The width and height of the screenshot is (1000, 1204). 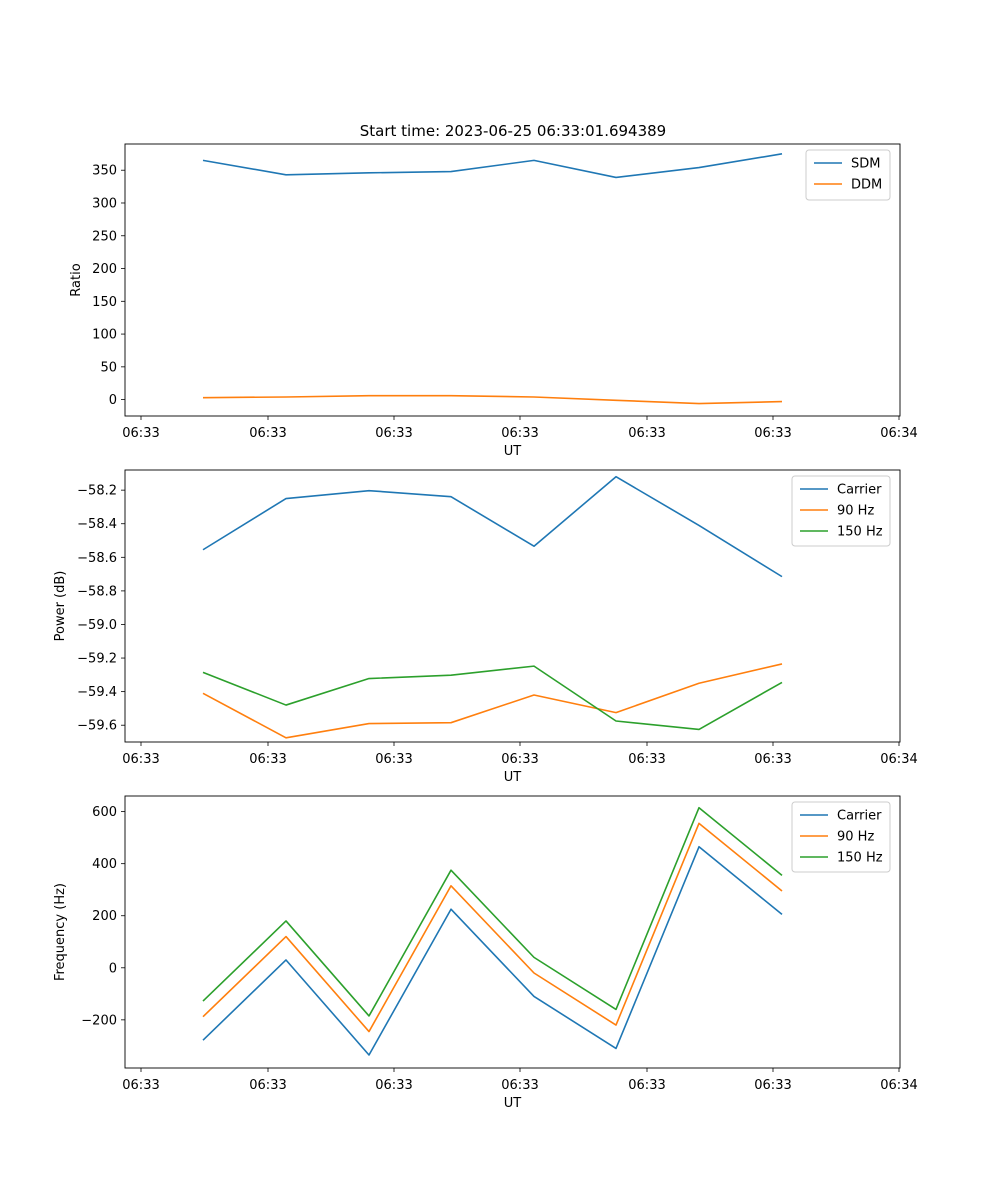 I want to click on y-tick-label: 150, so click(x=104, y=302).